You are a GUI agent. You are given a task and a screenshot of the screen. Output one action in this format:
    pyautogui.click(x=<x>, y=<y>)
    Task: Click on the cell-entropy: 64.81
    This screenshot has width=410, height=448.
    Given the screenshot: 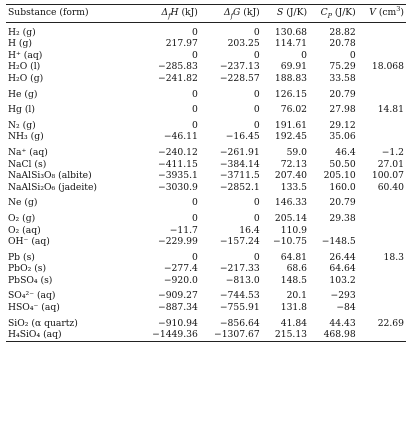 What is the action you would take?
    pyautogui.click(x=294, y=257)
    